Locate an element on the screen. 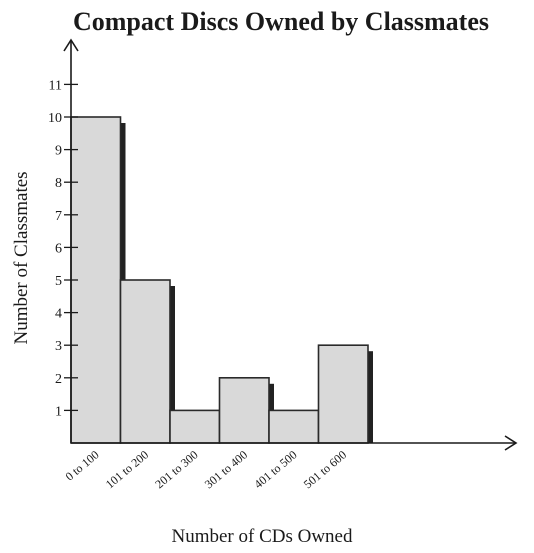 This screenshot has height=553, width=534. x-category-label: 401 to 500 is located at coordinates (275, 470).